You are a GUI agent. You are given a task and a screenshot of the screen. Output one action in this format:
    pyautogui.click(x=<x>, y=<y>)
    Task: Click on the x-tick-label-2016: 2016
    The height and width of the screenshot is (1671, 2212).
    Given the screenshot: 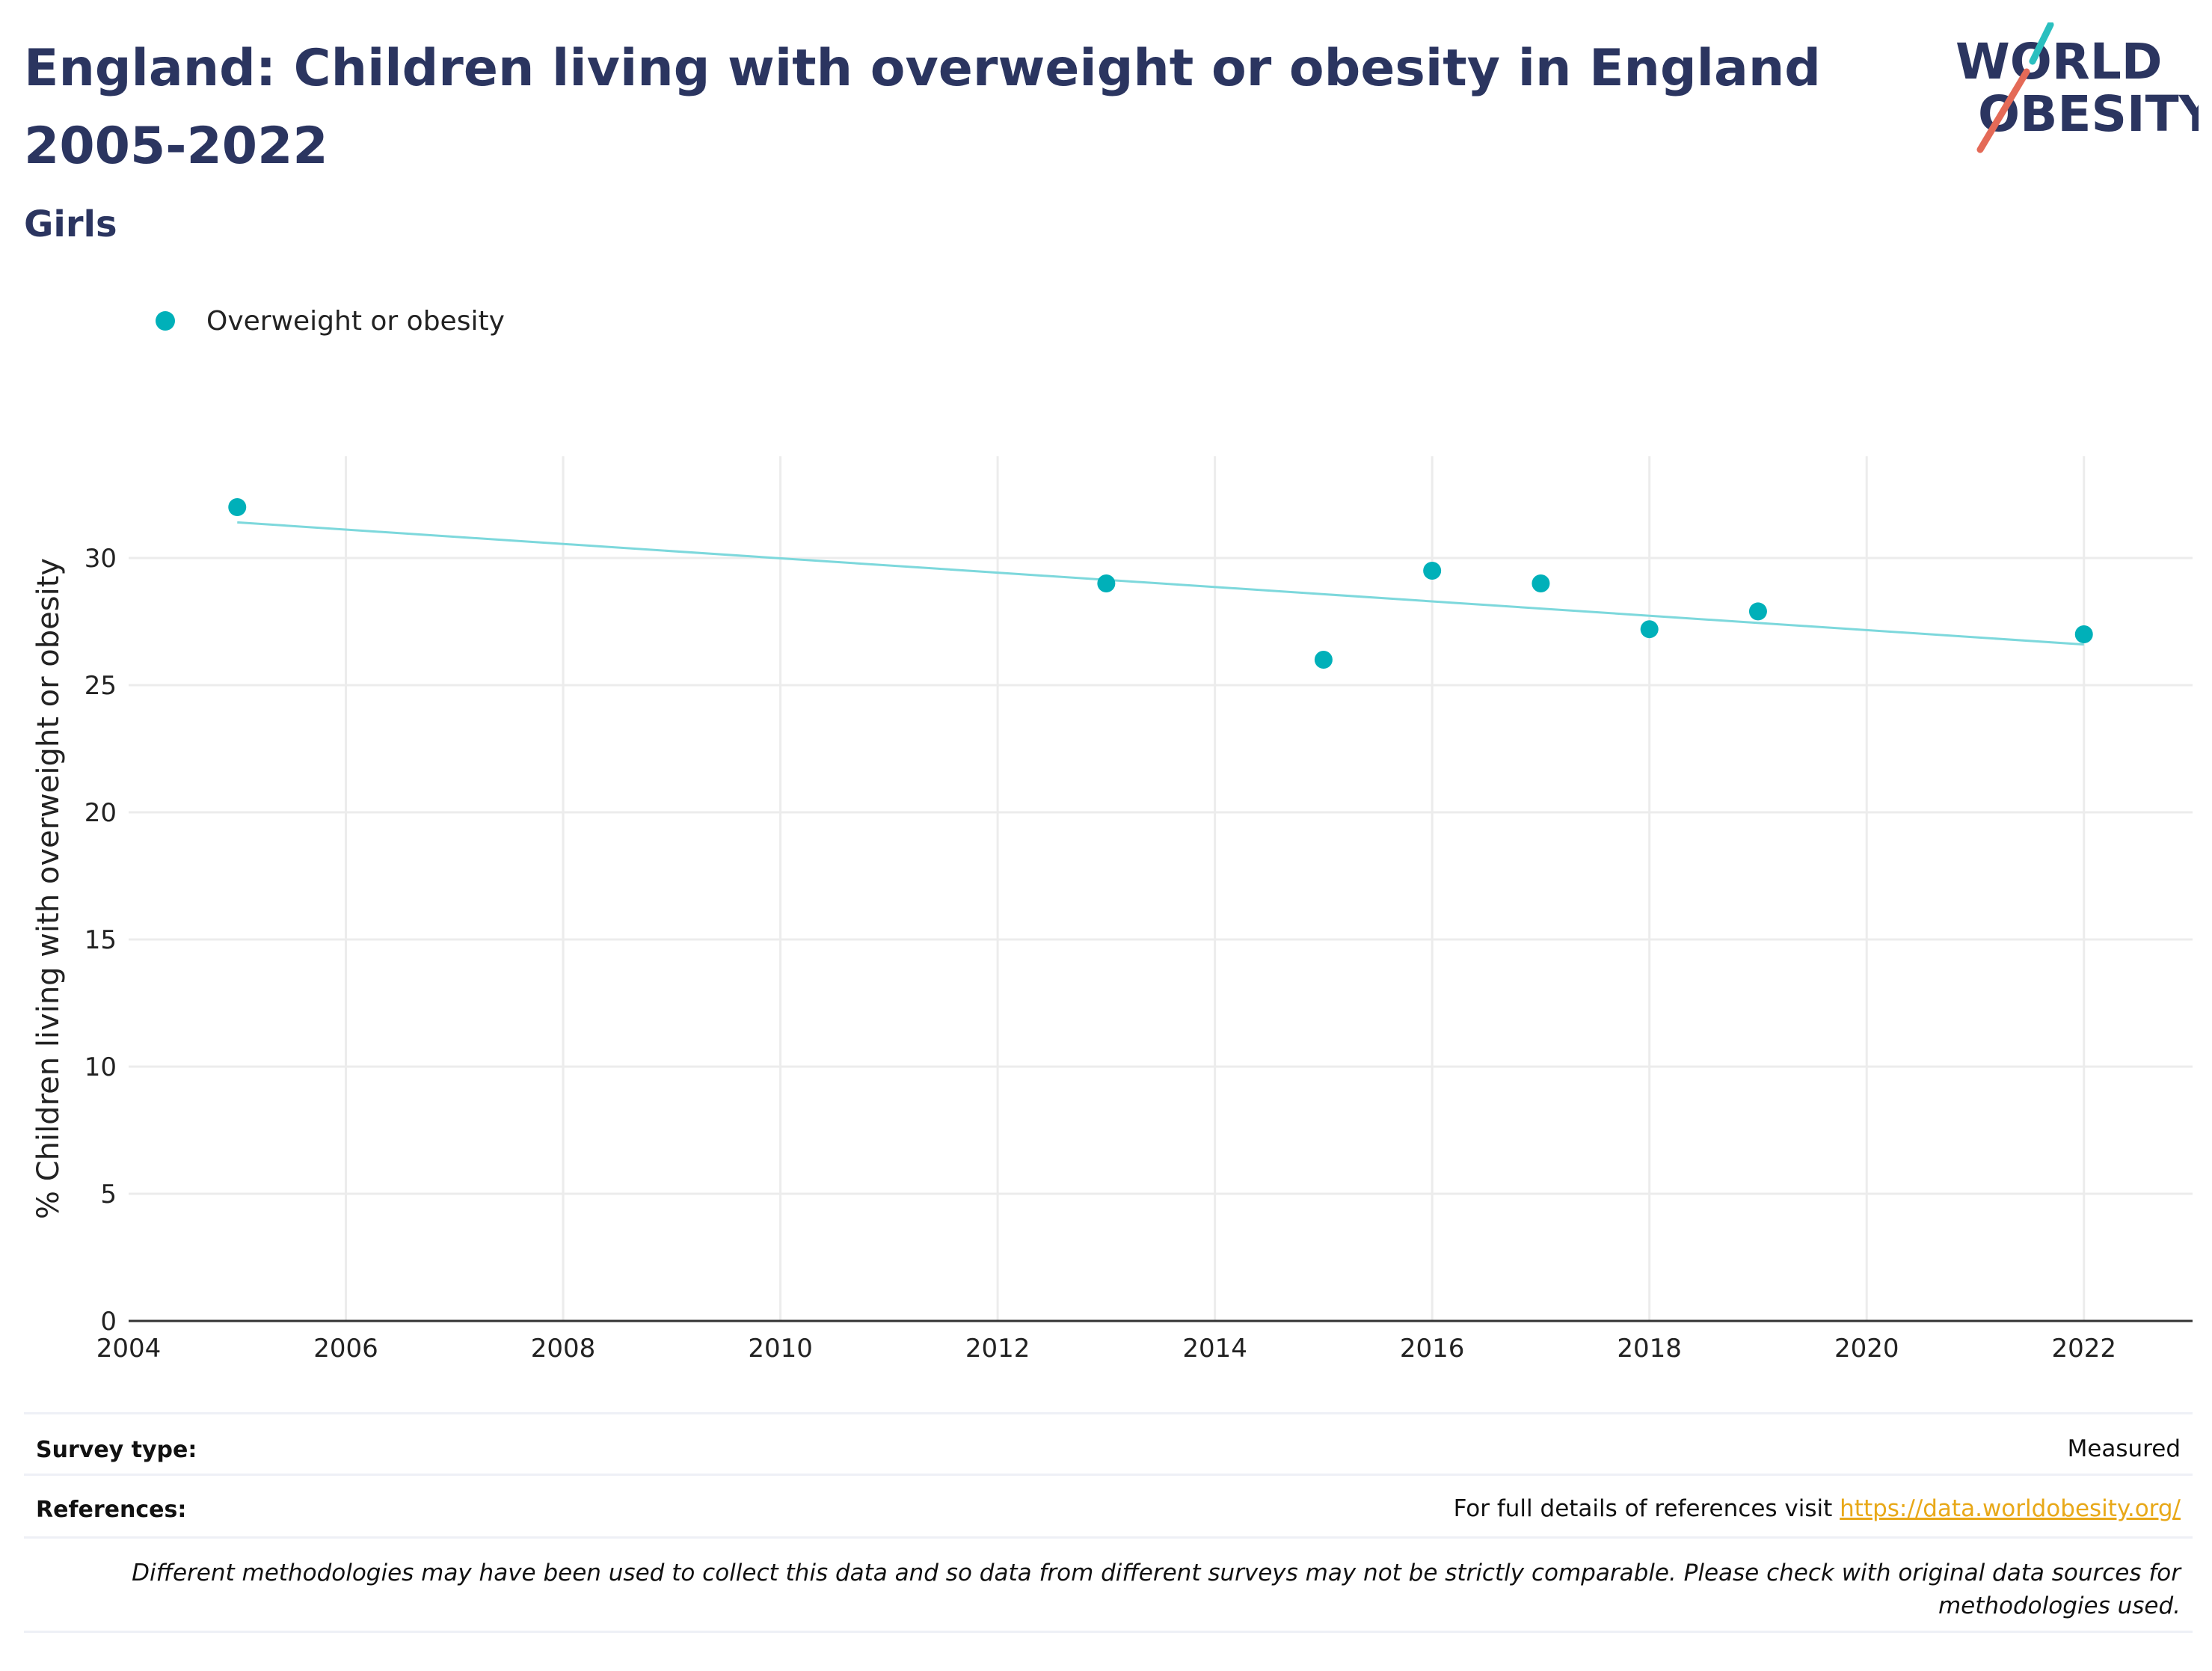 What is the action you would take?
    pyautogui.click(x=1432, y=1349)
    